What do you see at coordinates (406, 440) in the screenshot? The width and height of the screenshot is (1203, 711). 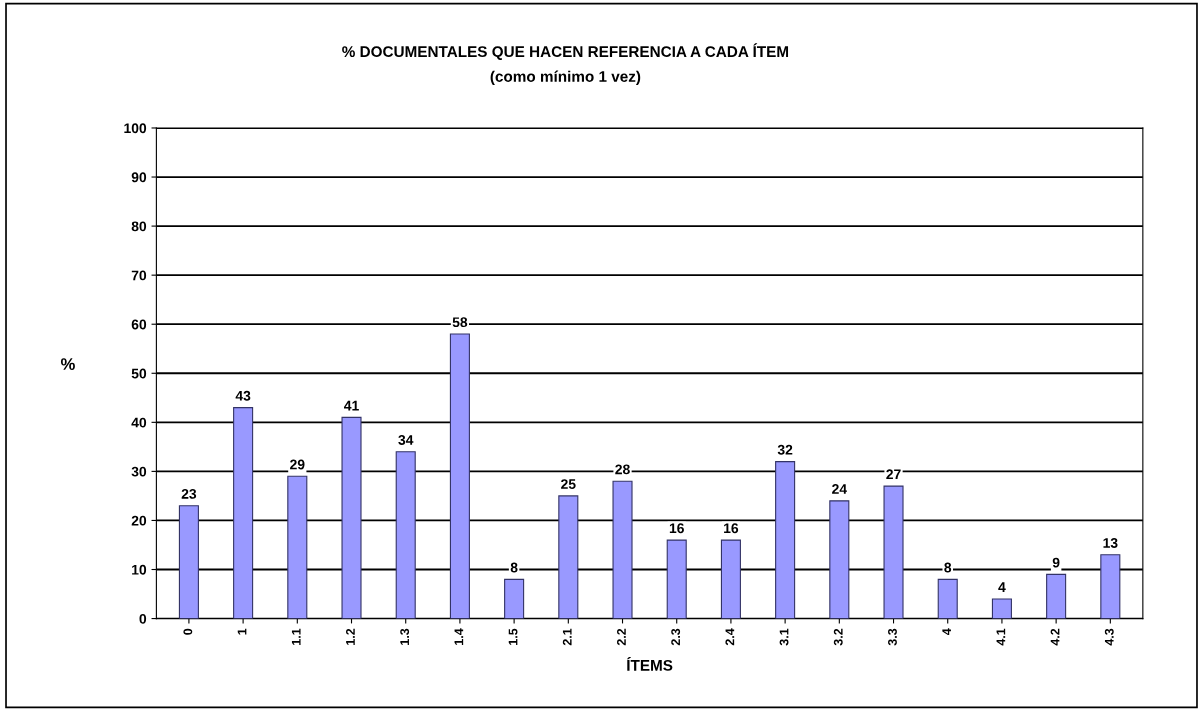 I see `data-label: 34` at bounding box center [406, 440].